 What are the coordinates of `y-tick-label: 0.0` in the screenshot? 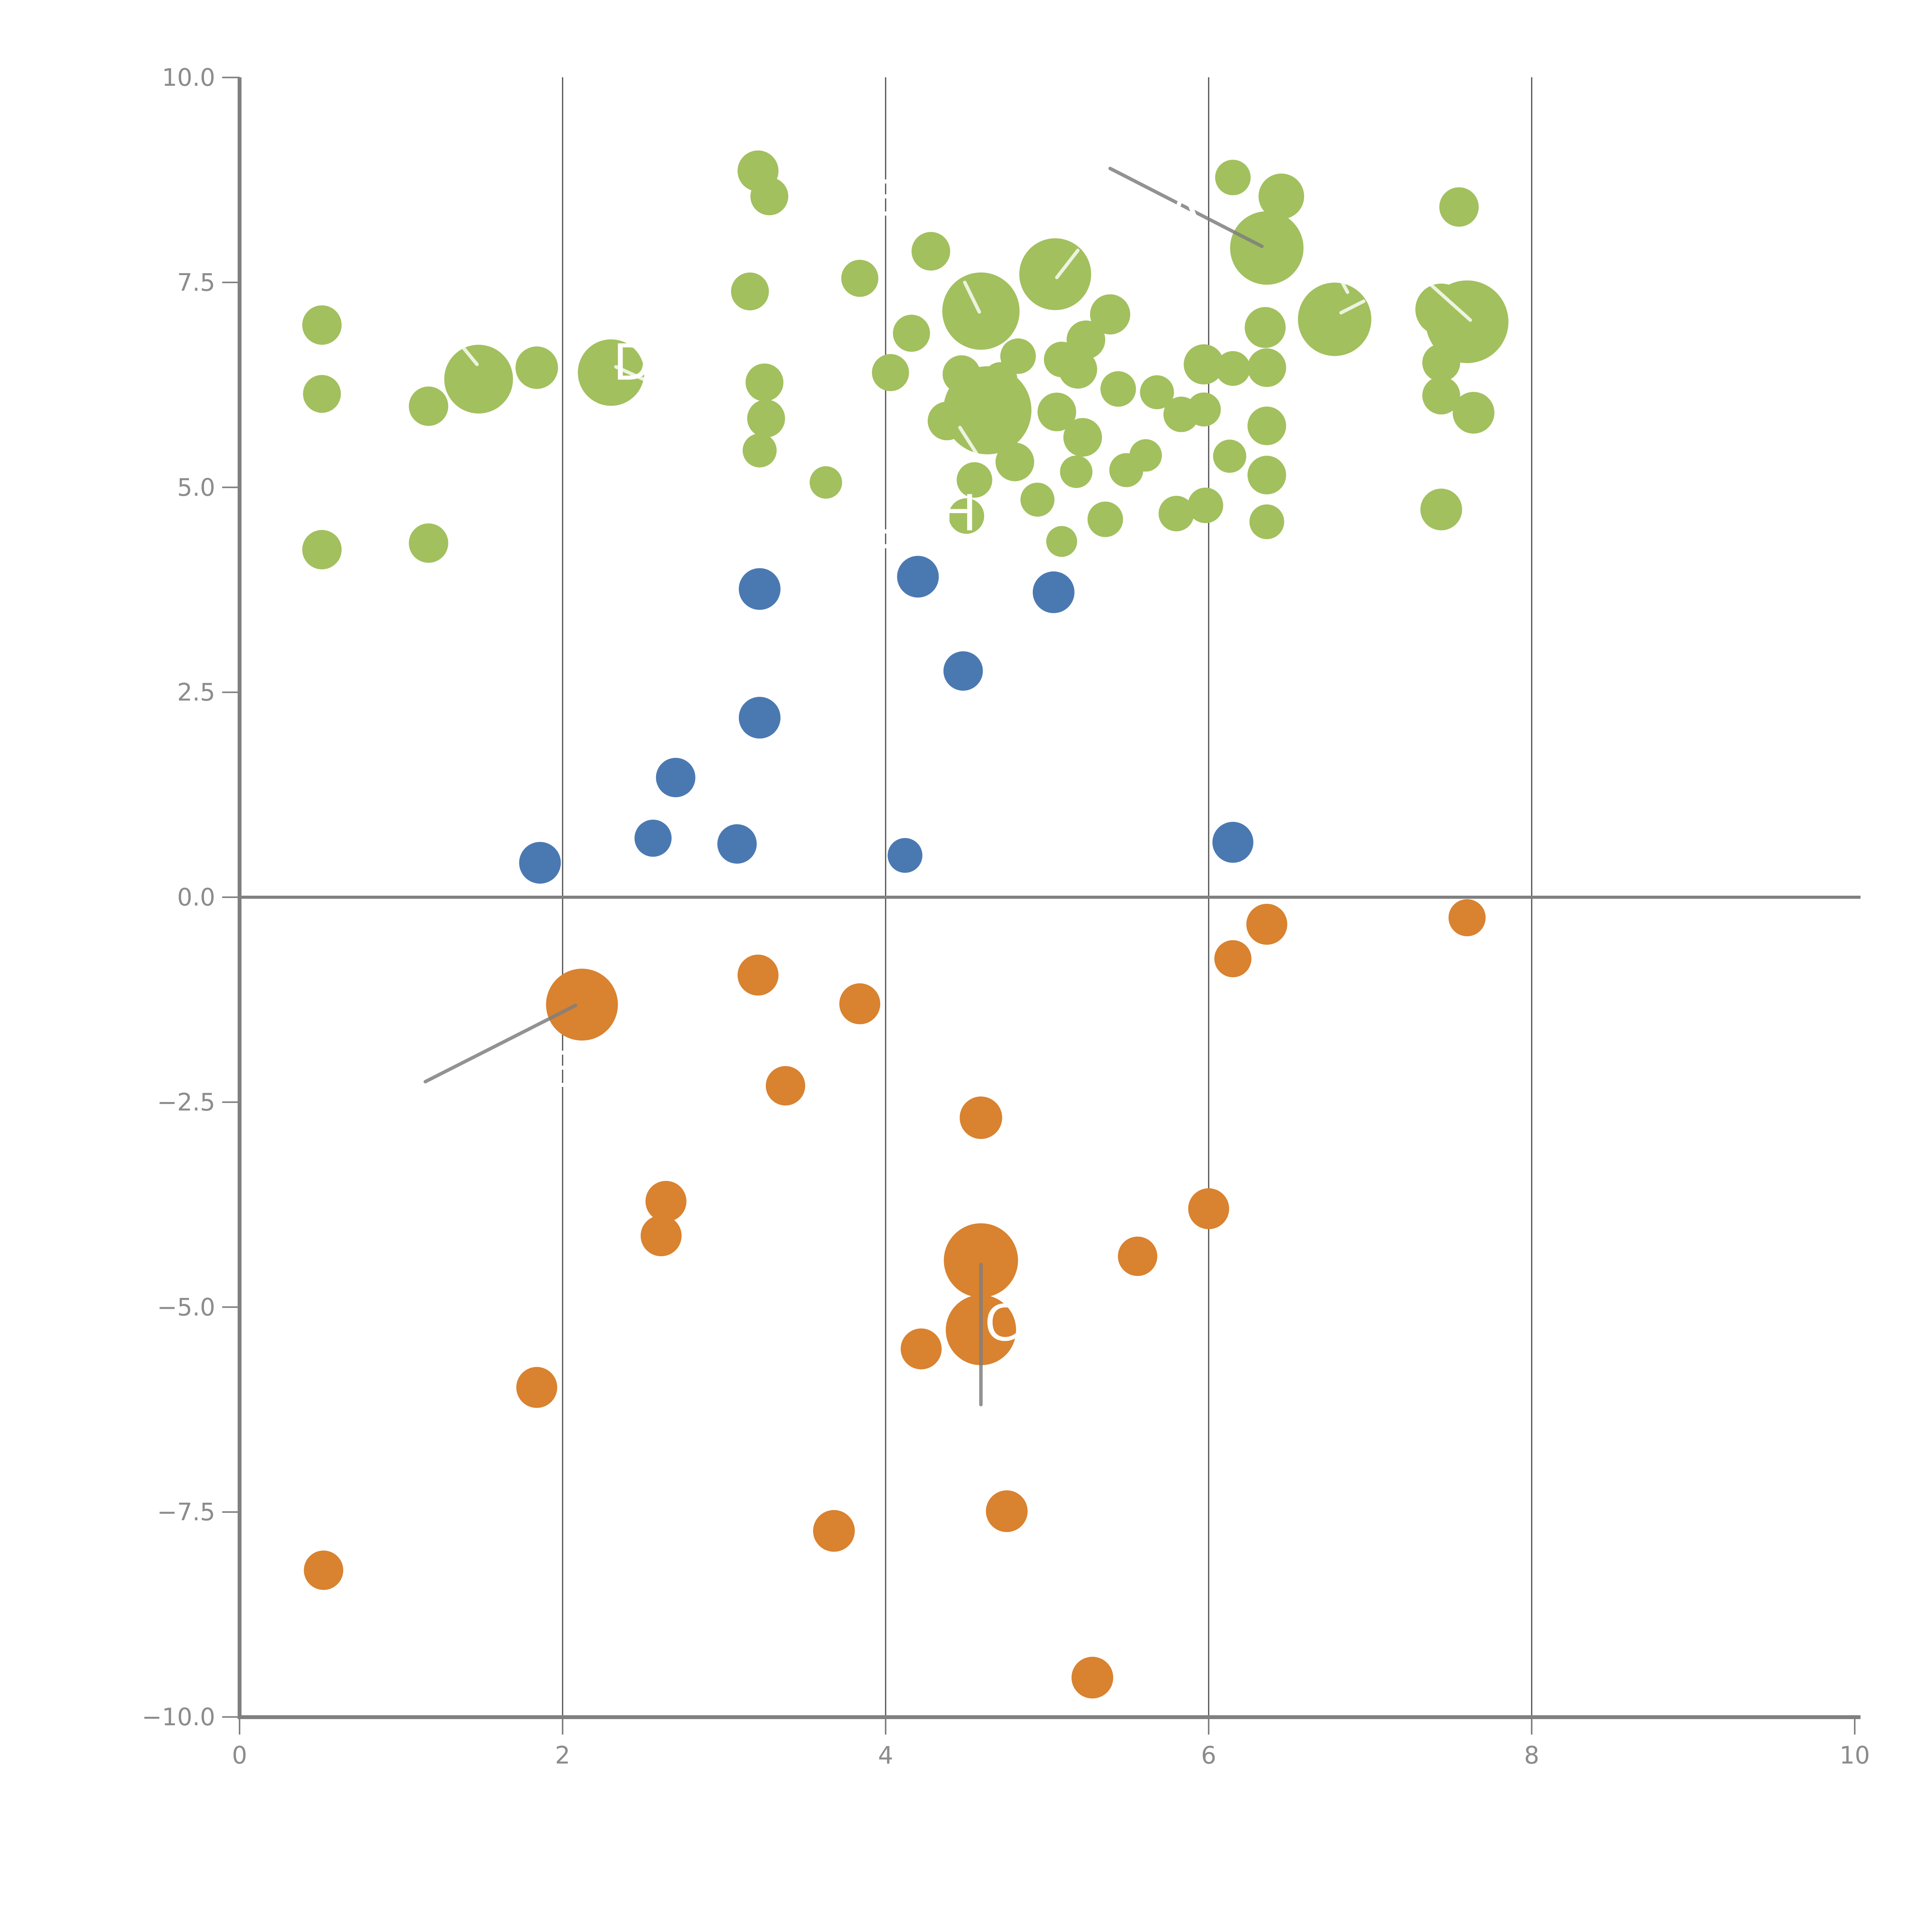 It's located at (196, 898).